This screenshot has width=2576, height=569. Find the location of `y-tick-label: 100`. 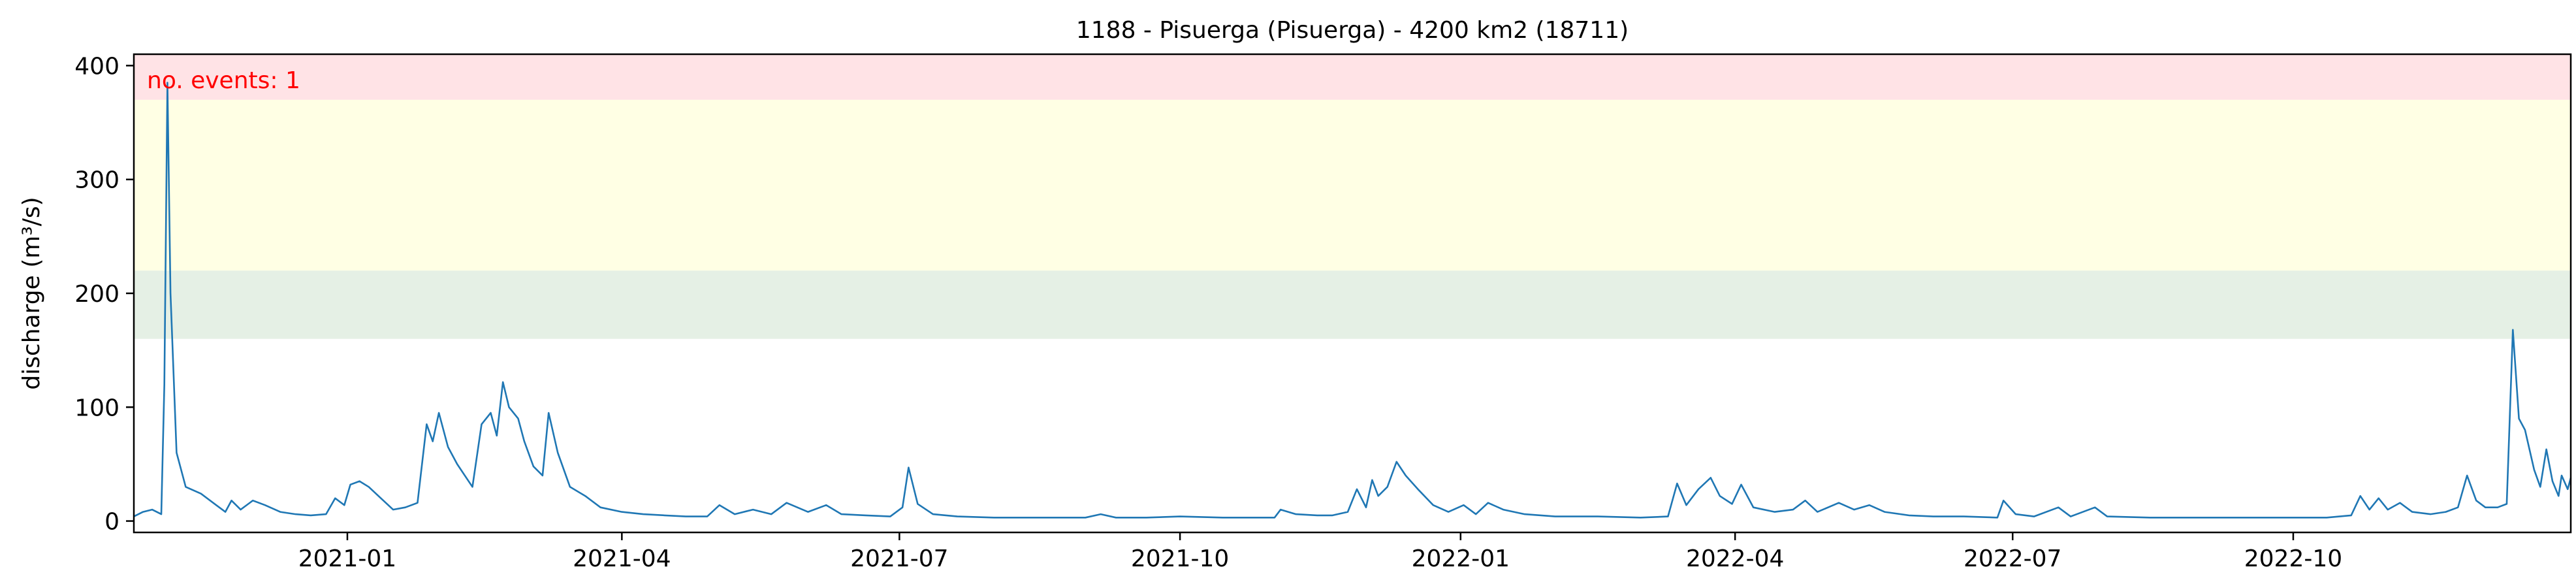

y-tick-label: 100 is located at coordinates (97, 408).